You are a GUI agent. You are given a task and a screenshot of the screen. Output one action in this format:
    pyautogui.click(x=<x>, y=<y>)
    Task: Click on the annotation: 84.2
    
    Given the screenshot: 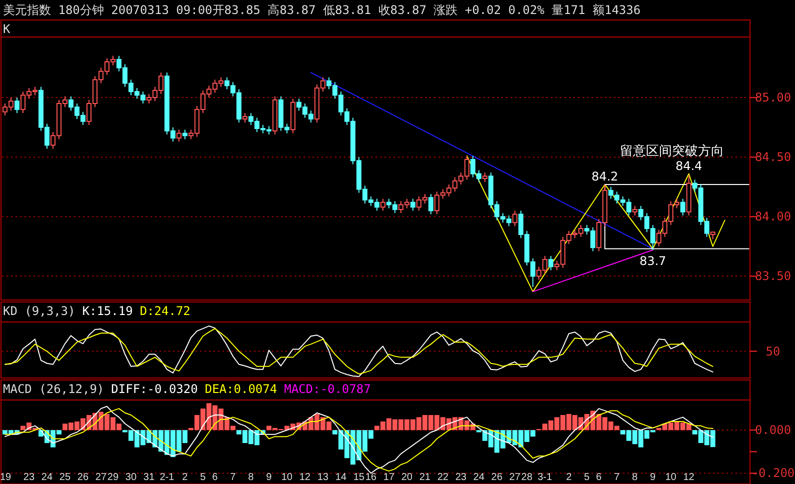 What is the action you would take?
    pyautogui.click(x=604, y=176)
    